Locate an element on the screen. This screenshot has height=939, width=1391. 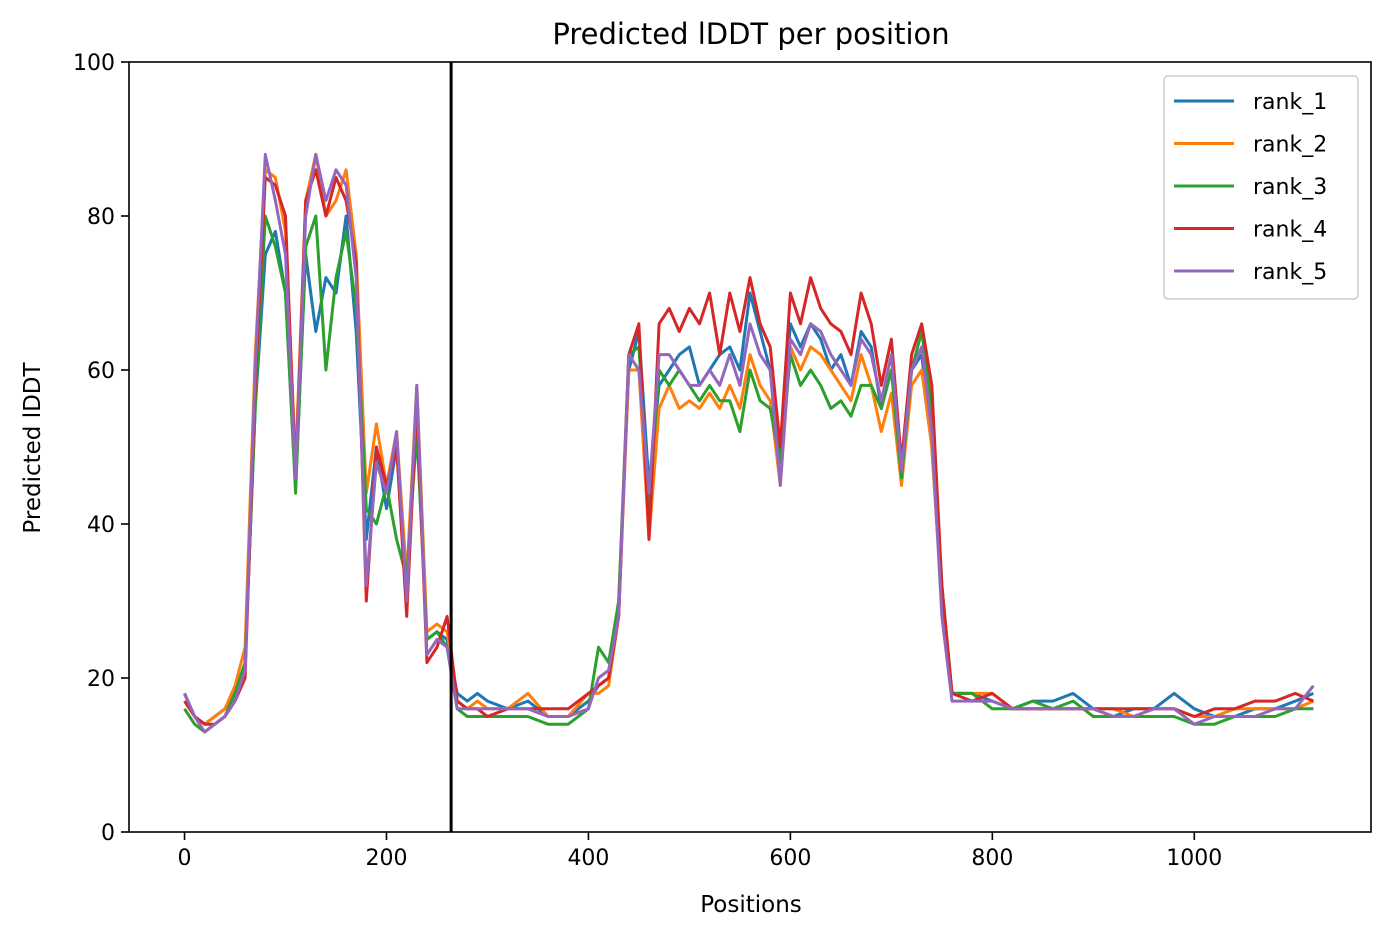
chart-title: Predicted lDDT per position is located at coordinates (750, 34).